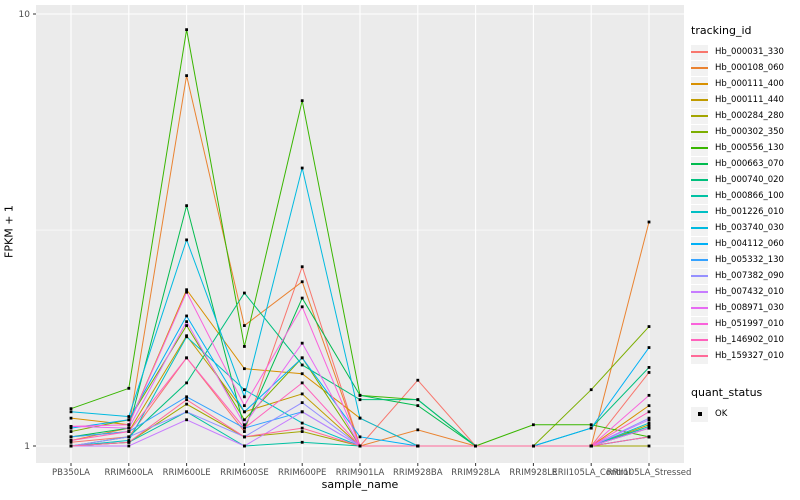  What do you see at coordinates (749, 148) in the screenshot?
I see `legend-entry-label: Hb_000556_130` at bounding box center [749, 148].